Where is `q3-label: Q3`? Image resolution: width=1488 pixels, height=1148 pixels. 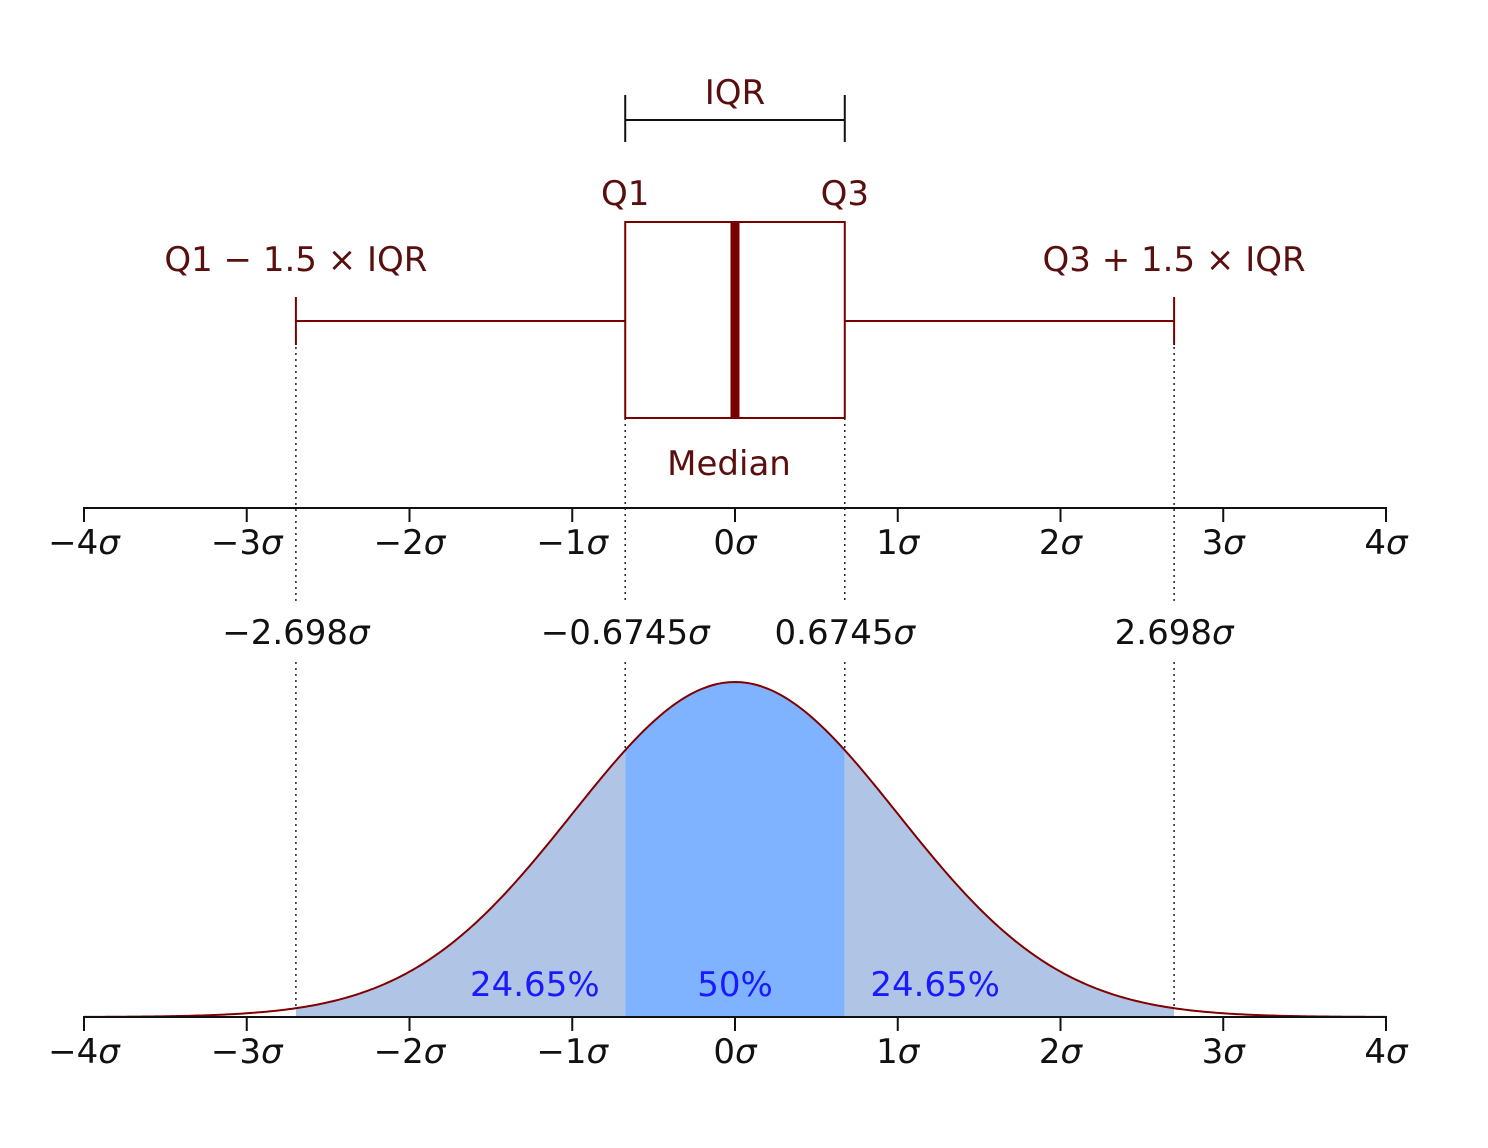
q3-label: Q3 is located at coordinates (845, 194).